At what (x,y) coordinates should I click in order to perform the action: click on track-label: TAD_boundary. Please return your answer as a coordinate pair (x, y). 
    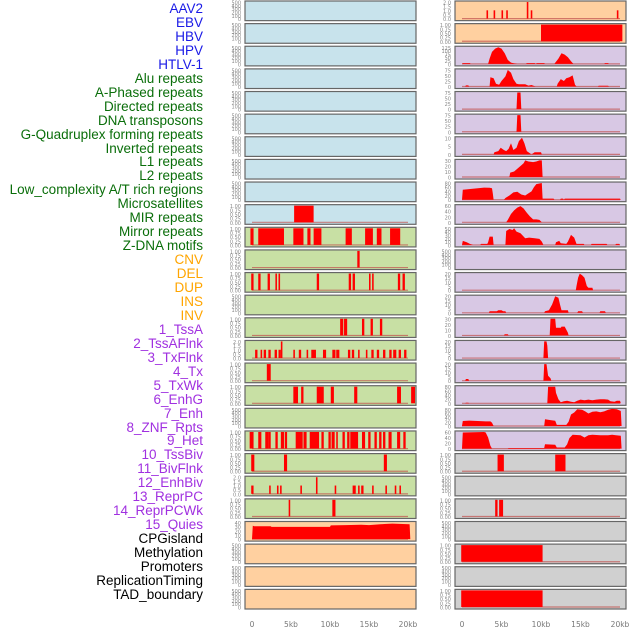
    Looking at the image, I should click on (158, 594).